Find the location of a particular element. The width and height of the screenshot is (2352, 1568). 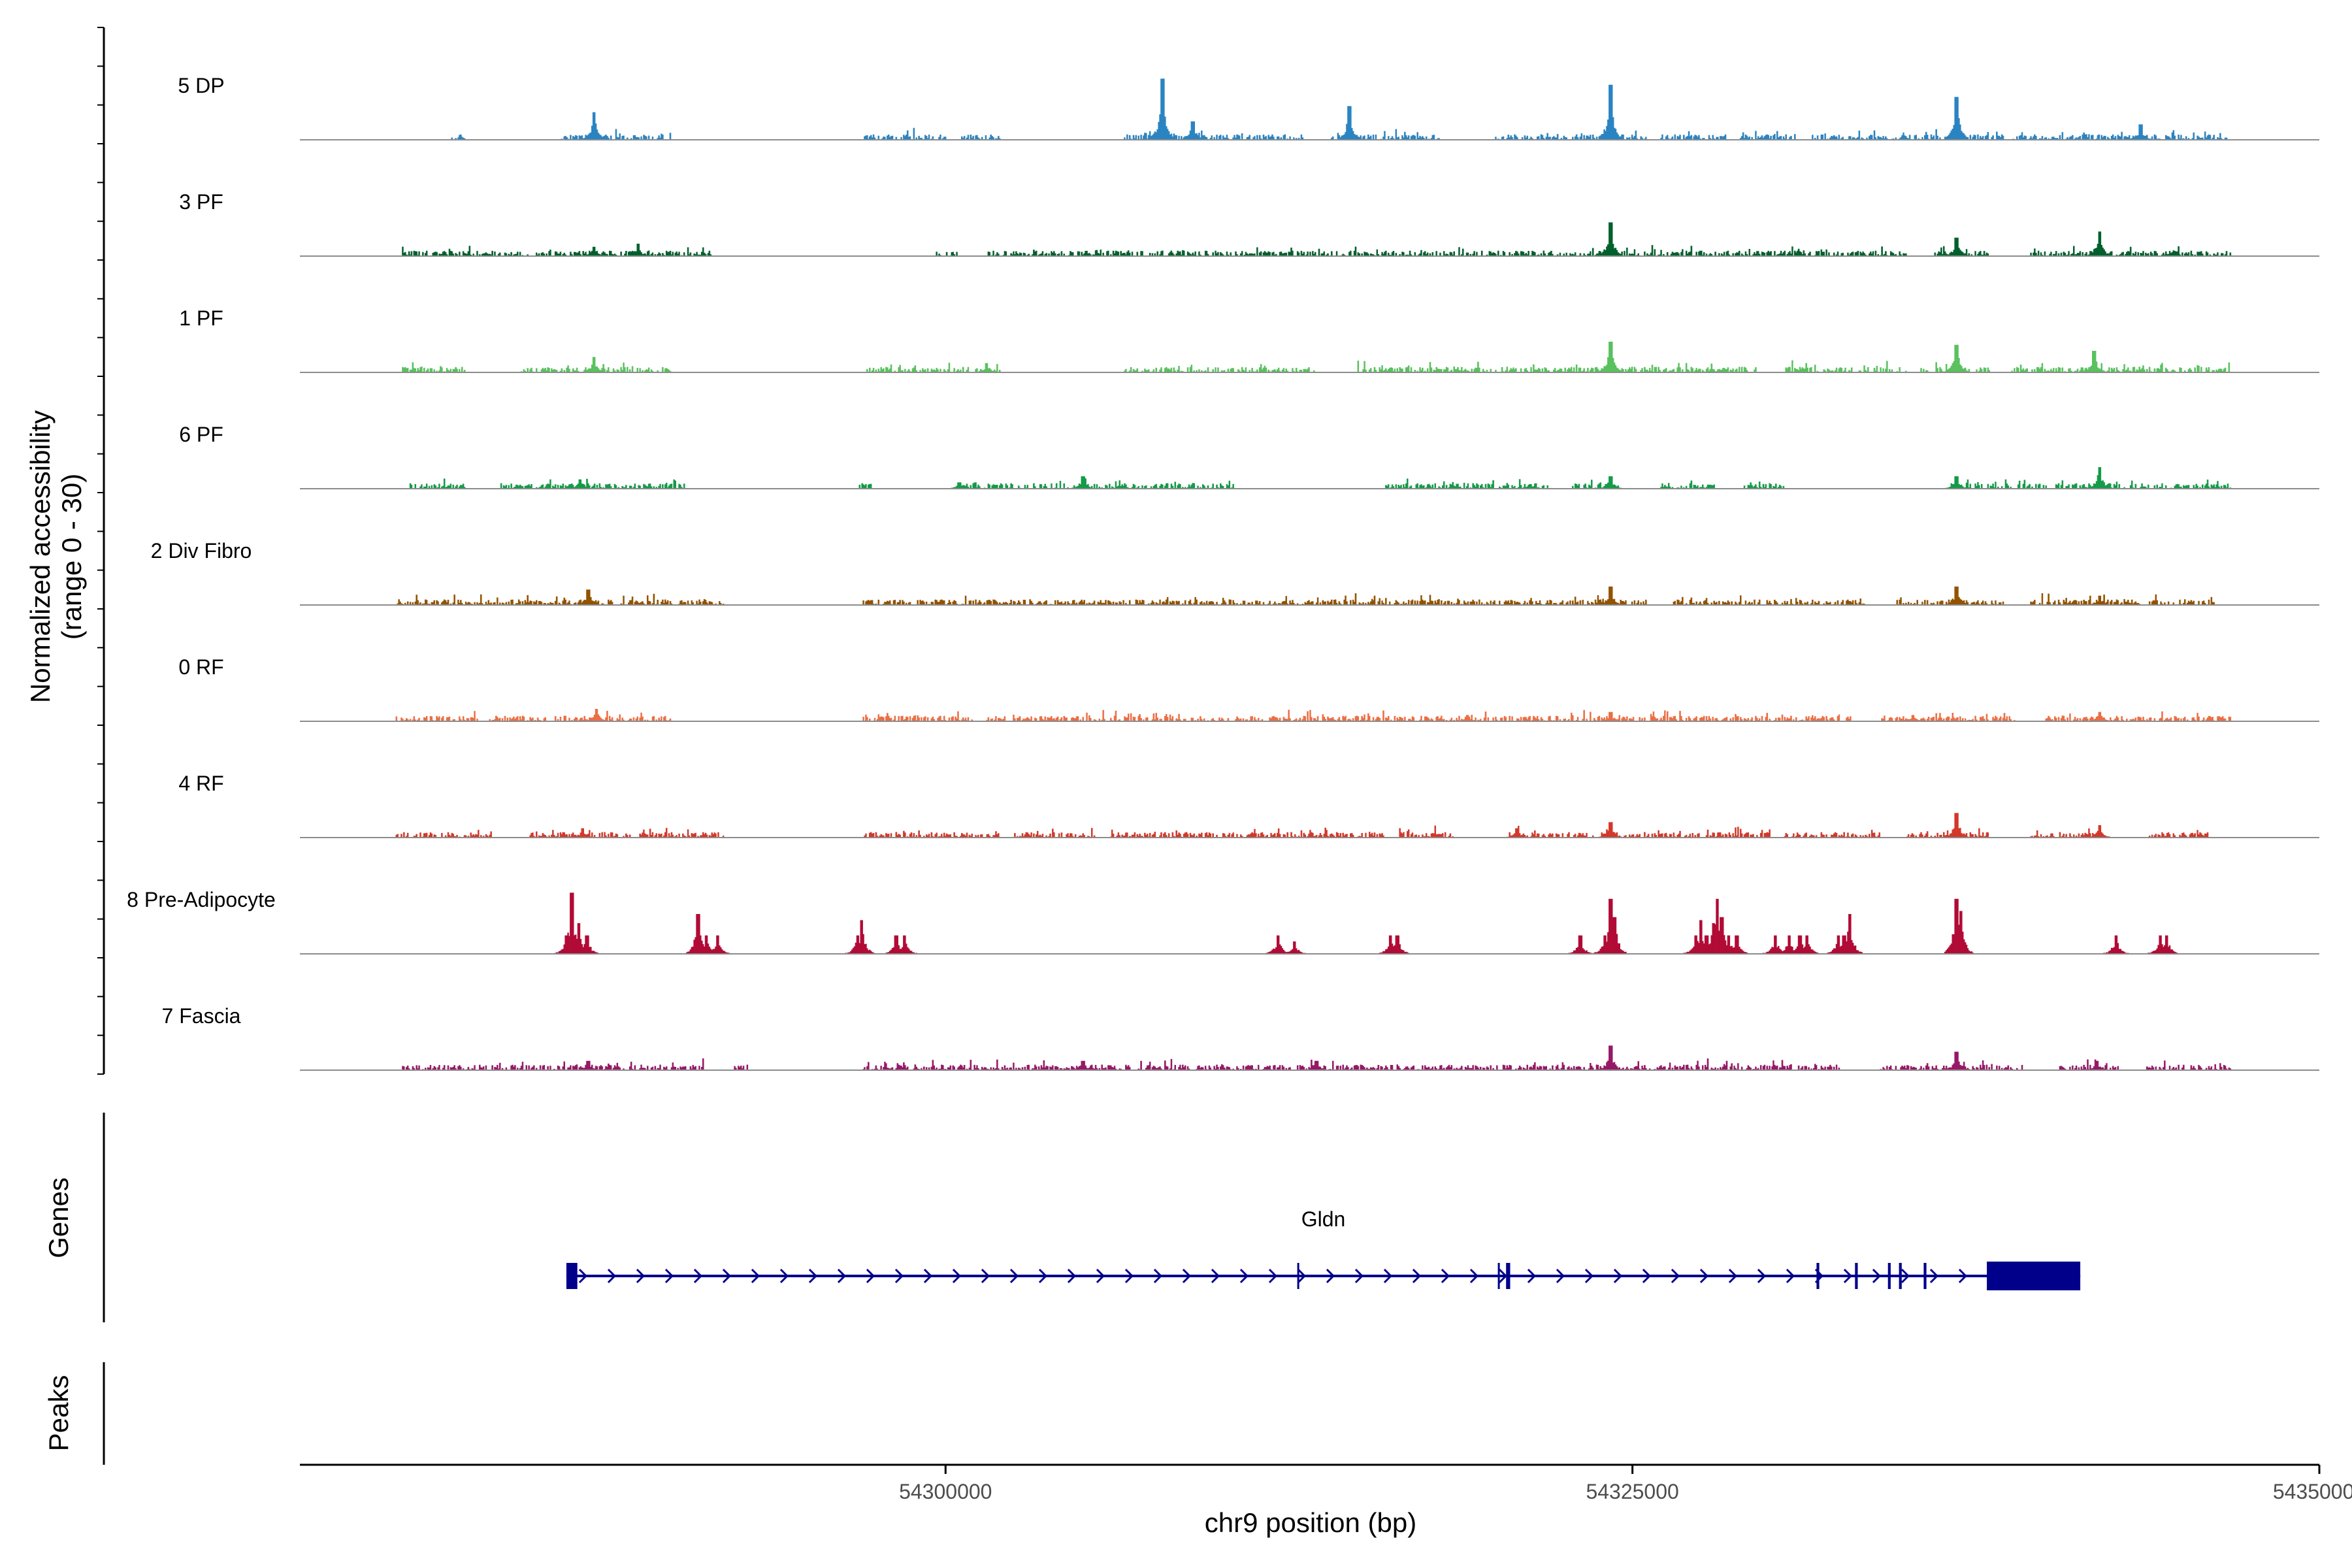

coverage-track: 8 Pre-Adipocyte is located at coordinates (1223, 921).